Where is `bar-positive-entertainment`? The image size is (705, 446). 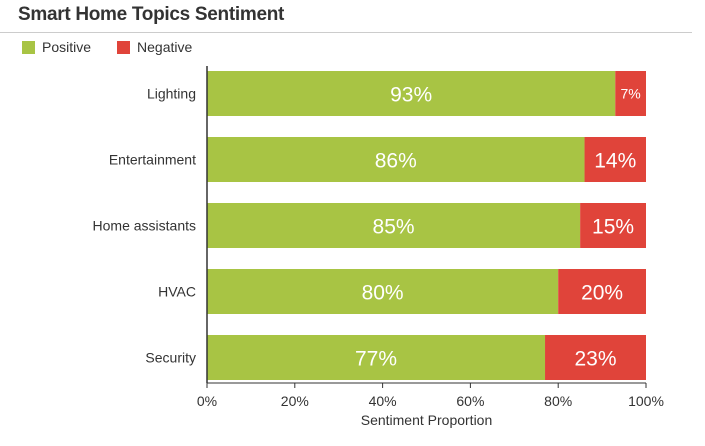
bar-positive-entertainment is located at coordinates (396, 159).